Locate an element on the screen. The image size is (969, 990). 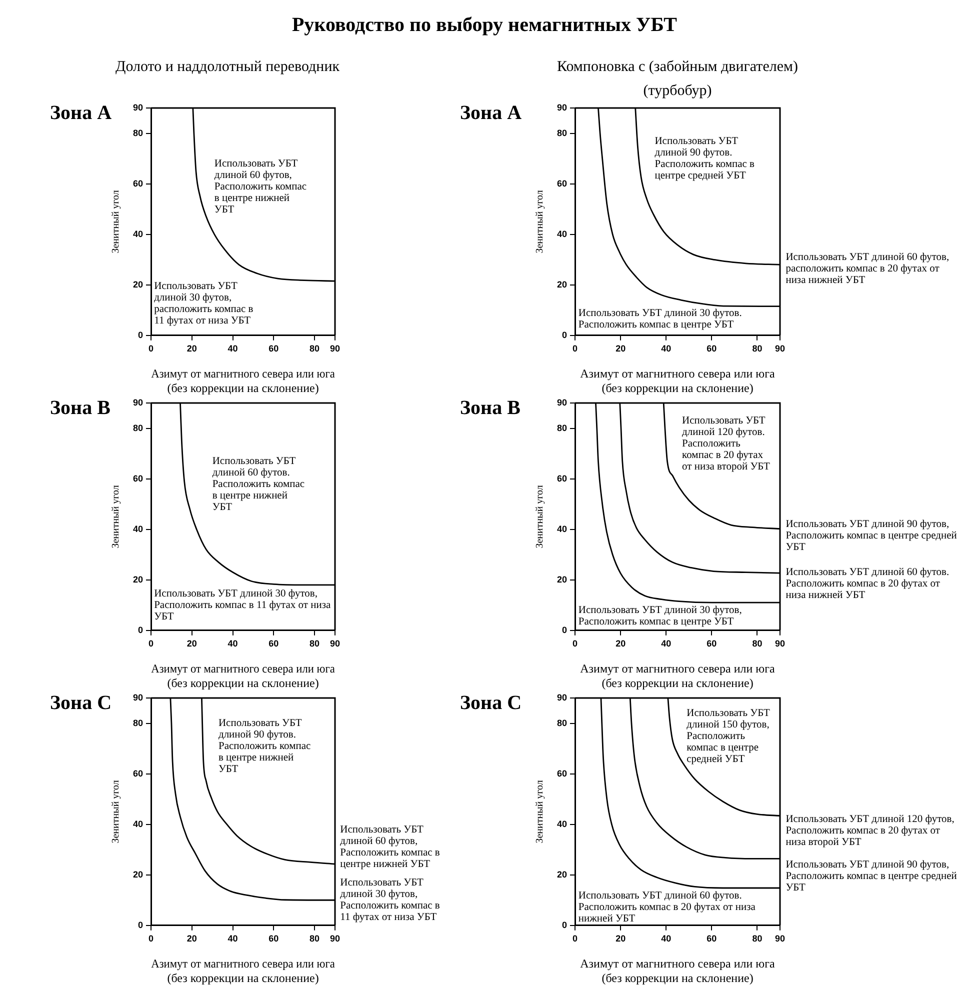
annotation: Использовать УБТ длиной 30 футов, Расположить компас в 11 футах от низа УБТ is located at coordinates (242, 605).